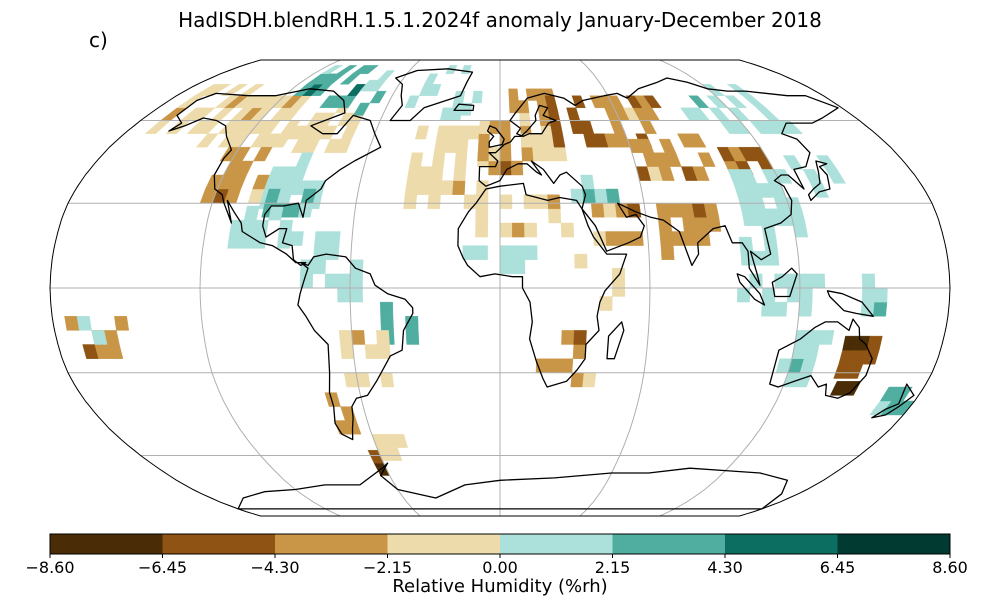  What do you see at coordinates (162, 567) in the screenshot?
I see `colorbar-tick-label: −6.45` at bounding box center [162, 567].